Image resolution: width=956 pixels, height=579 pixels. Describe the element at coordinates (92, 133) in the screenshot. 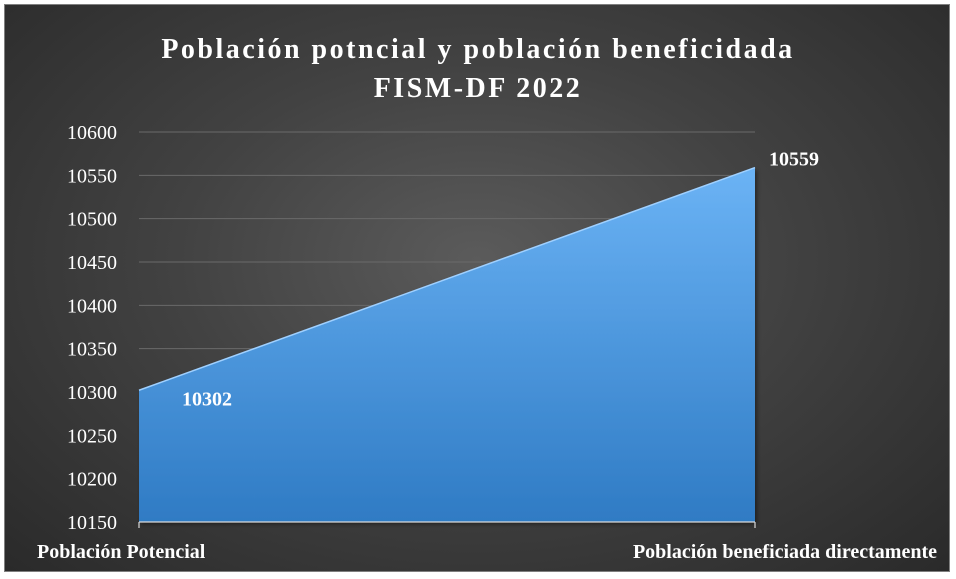

I see `y-tick-label: 10600` at that location.